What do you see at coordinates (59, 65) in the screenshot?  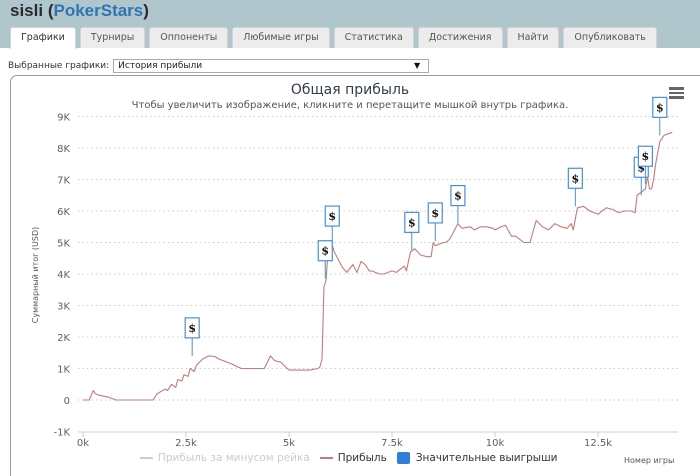 I see `chart-selector-label: Выбранные графики:` at bounding box center [59, 65].